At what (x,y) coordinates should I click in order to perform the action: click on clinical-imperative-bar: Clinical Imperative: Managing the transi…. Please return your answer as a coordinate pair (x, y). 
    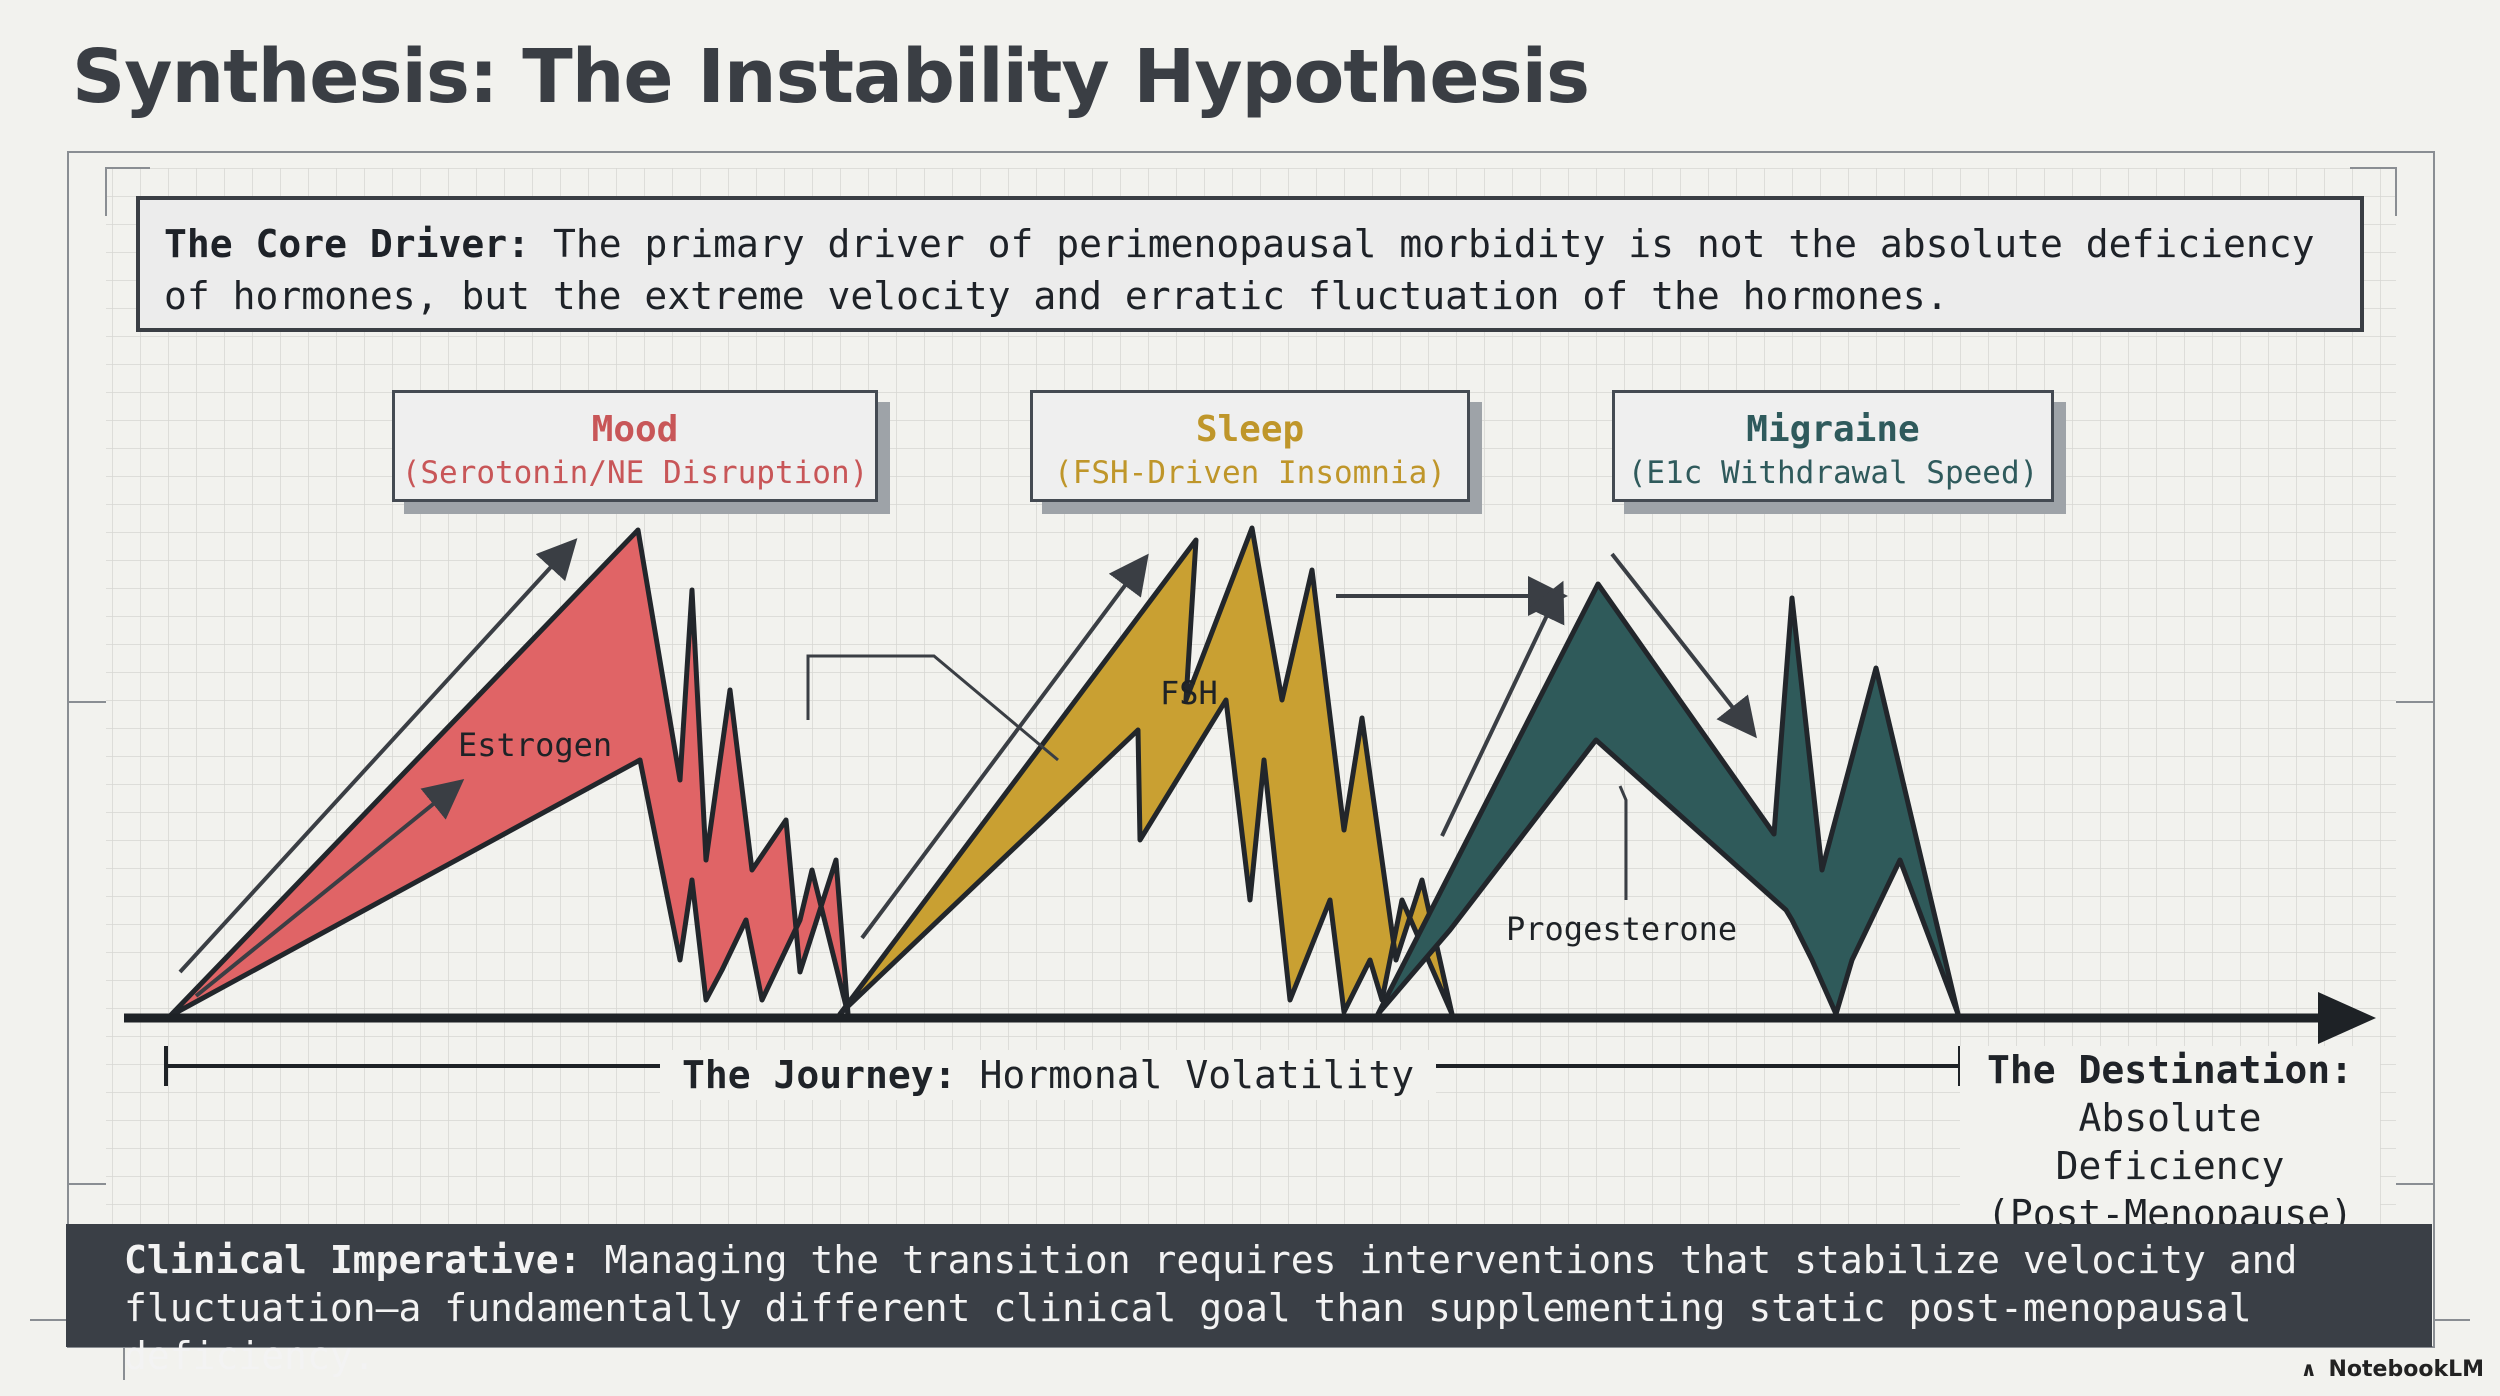
    Looking at the image, I should click on (1249, 1301).